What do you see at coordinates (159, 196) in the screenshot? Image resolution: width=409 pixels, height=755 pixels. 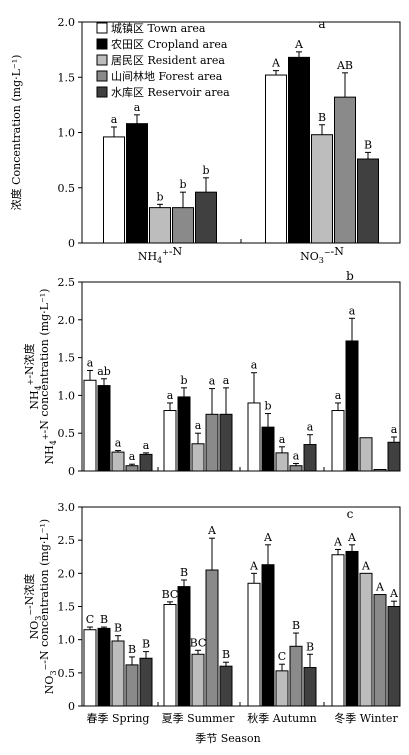 I see `significance-label: b` at bounding box center [159, 196].